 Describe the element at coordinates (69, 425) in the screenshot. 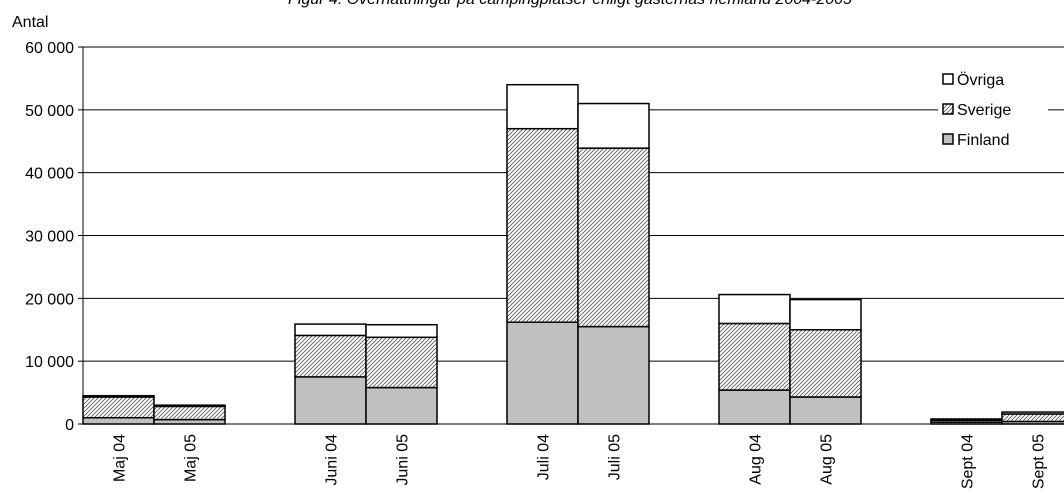

I see `y-tick-label: 0` at that location.